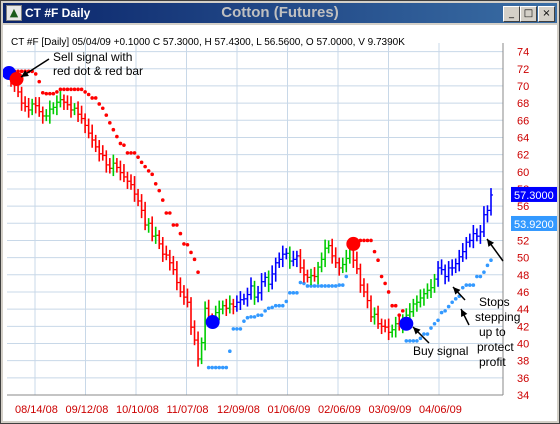 The height and width of the screenshot is (424, 560). Describe the element at coordinates (546, 14) in the screenshot. I see `close-button: ×` at that location.